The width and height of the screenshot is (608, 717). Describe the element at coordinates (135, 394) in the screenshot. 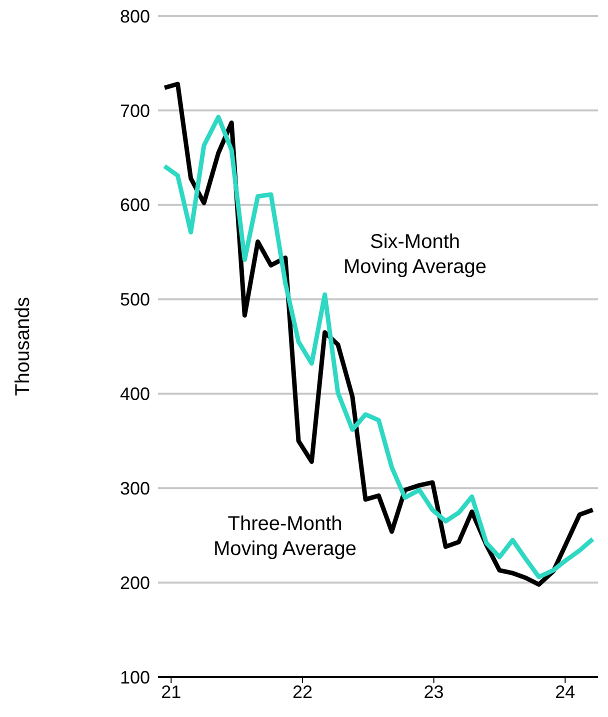

I see `y-tick-label: 400` at that location.